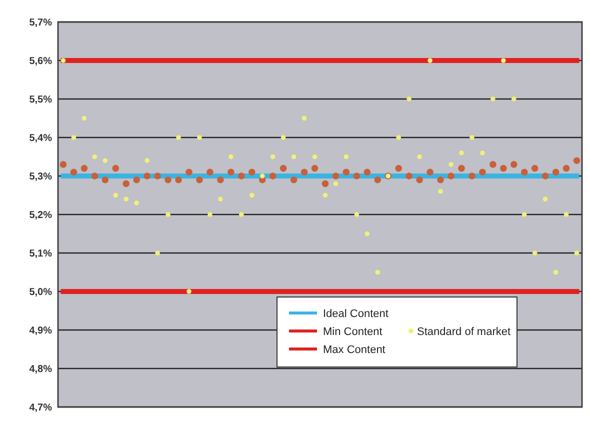 The image size is (590, 423). I want to click on y-tick-label: 5,1%, so click(40, 254).